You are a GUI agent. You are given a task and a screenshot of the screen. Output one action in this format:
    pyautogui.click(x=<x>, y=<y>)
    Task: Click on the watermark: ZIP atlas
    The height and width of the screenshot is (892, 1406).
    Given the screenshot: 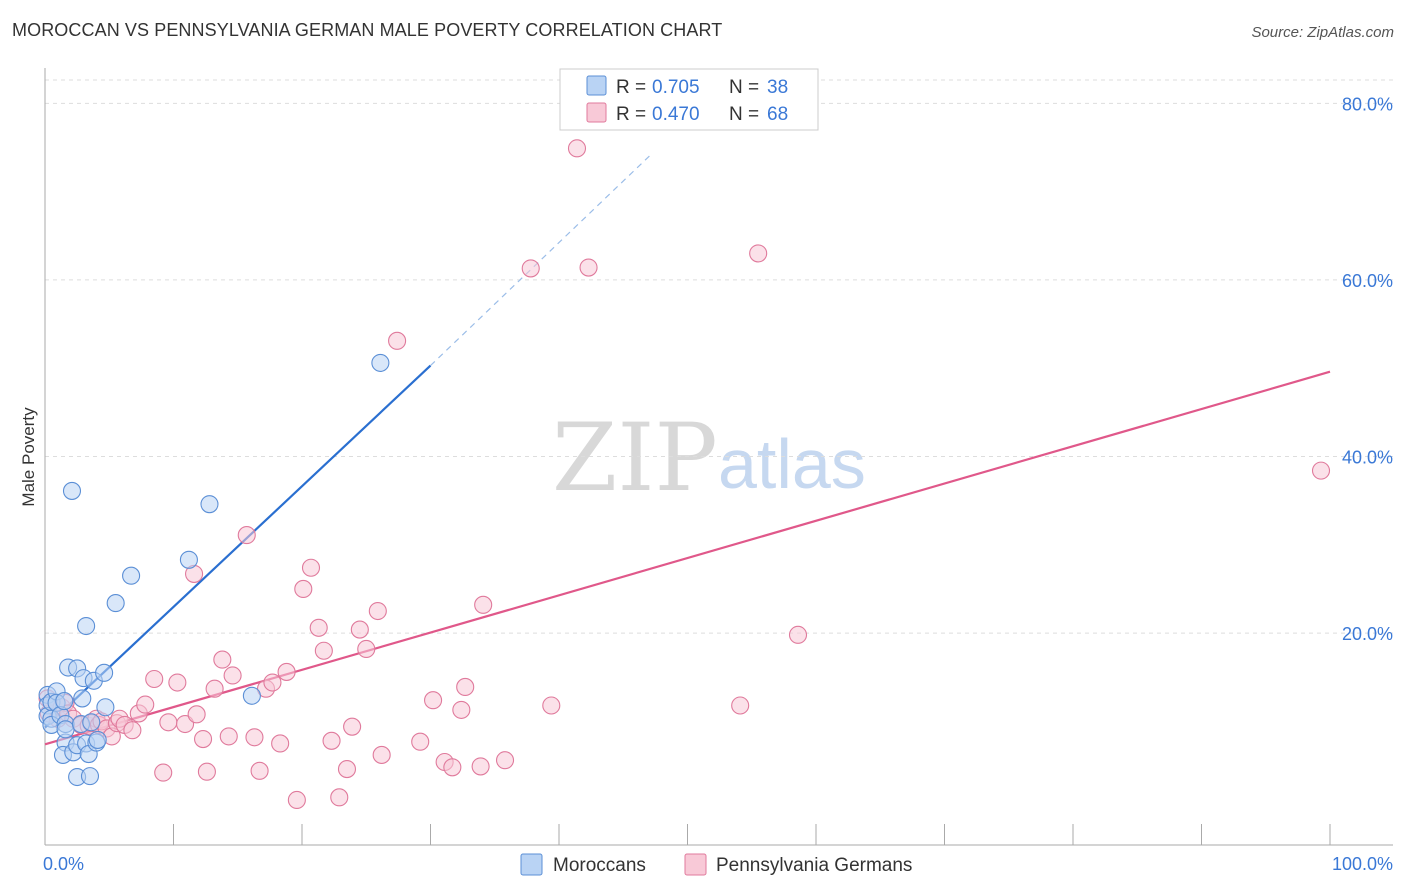 What is the action you would take?
    pyautogui.click(x=709, y=458)
    